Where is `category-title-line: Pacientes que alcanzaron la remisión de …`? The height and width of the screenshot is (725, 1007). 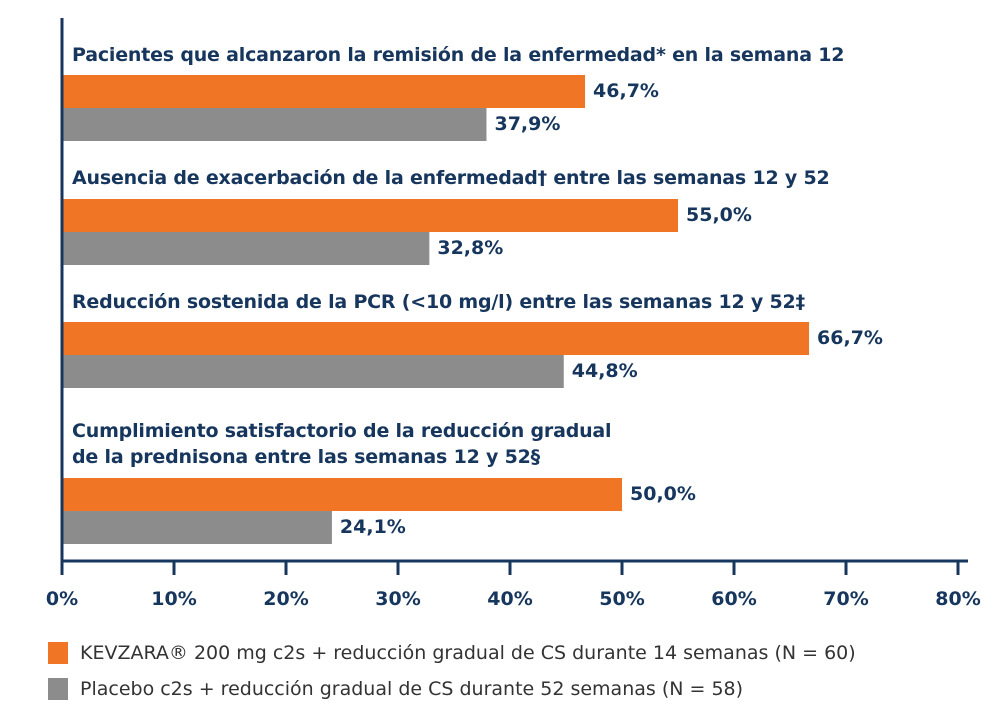 category-title-line: Pacientes que alcanzaron la remisión de … is located at coordinates (458, 55).